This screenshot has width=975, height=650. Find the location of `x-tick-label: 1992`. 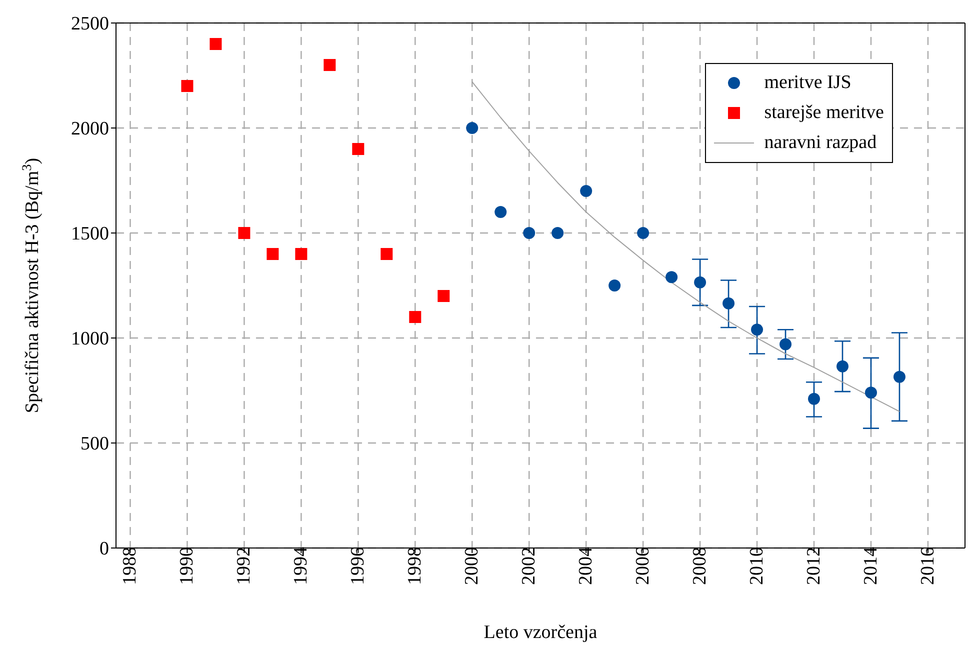

x-tick-label: 1992 is located at coordinates (244, 566).